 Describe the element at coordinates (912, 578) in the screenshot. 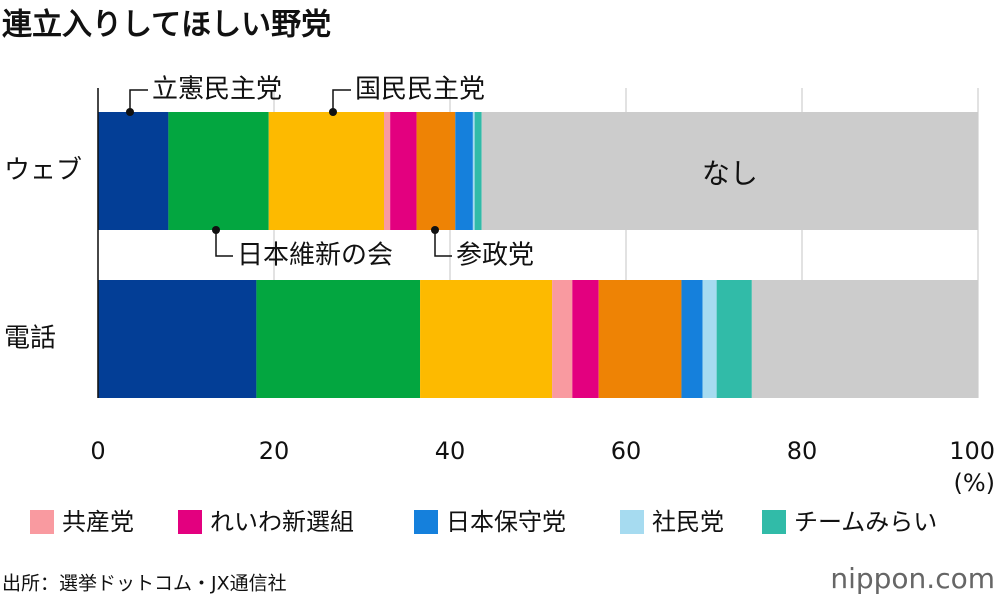

I see `logo: nippon.com` at that location.